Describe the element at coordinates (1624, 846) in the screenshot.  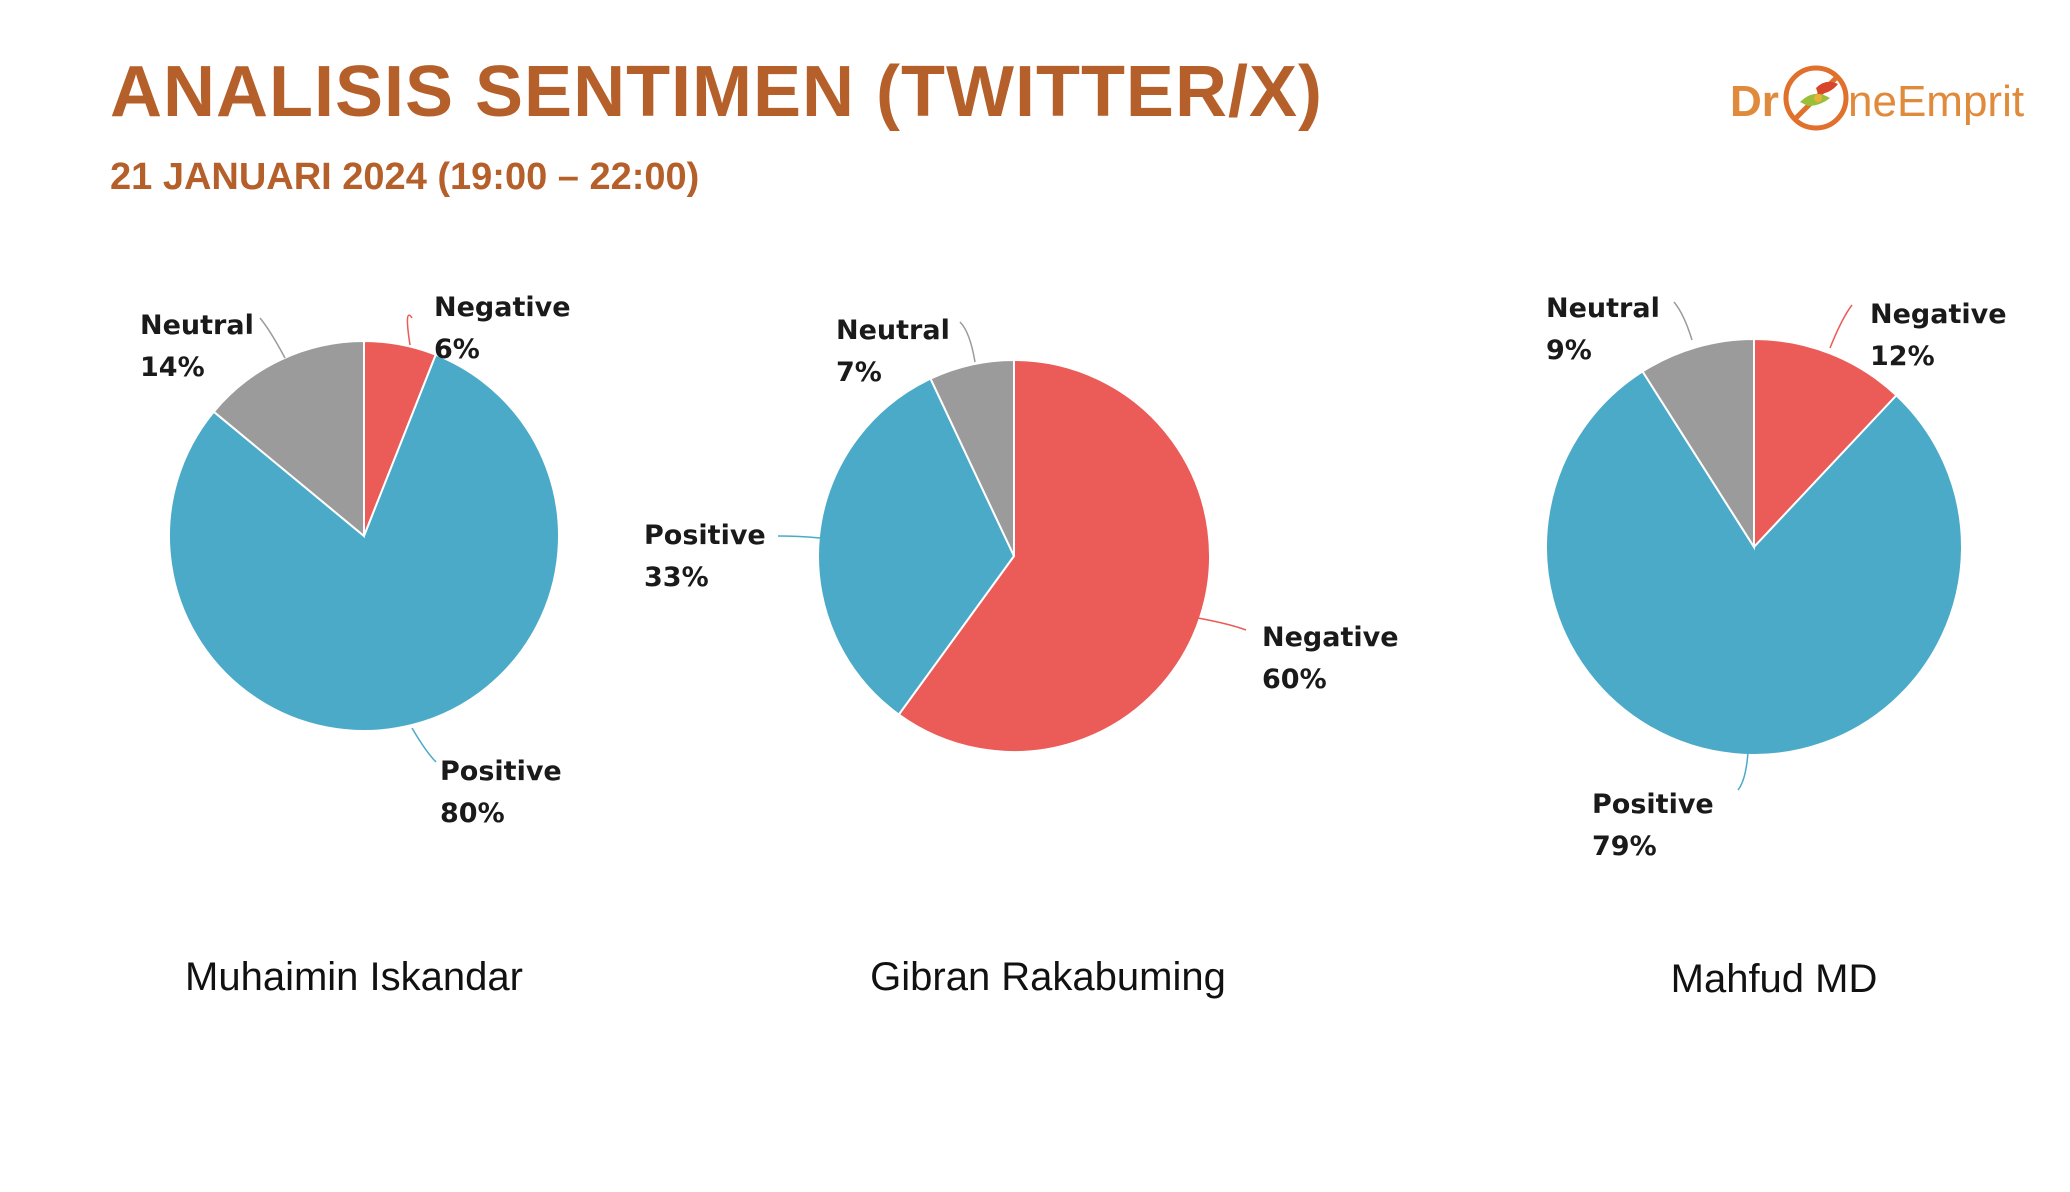
I see `slice-value-positive: 79%` at that location.